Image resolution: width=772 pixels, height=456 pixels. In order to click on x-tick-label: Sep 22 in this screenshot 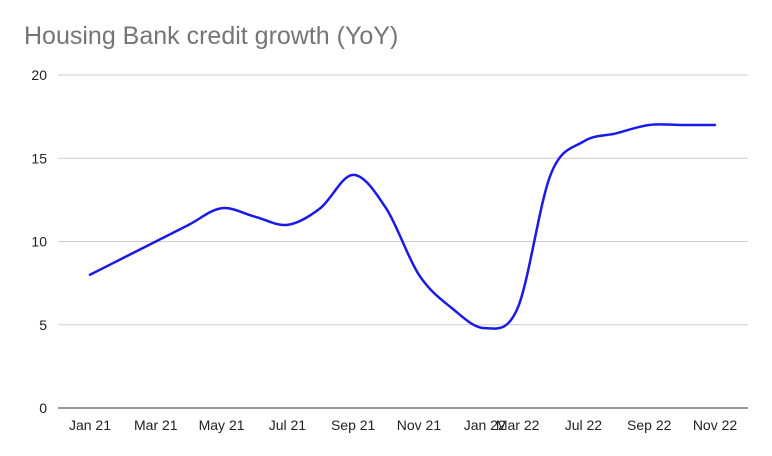, I will do `click(649, 425)`.